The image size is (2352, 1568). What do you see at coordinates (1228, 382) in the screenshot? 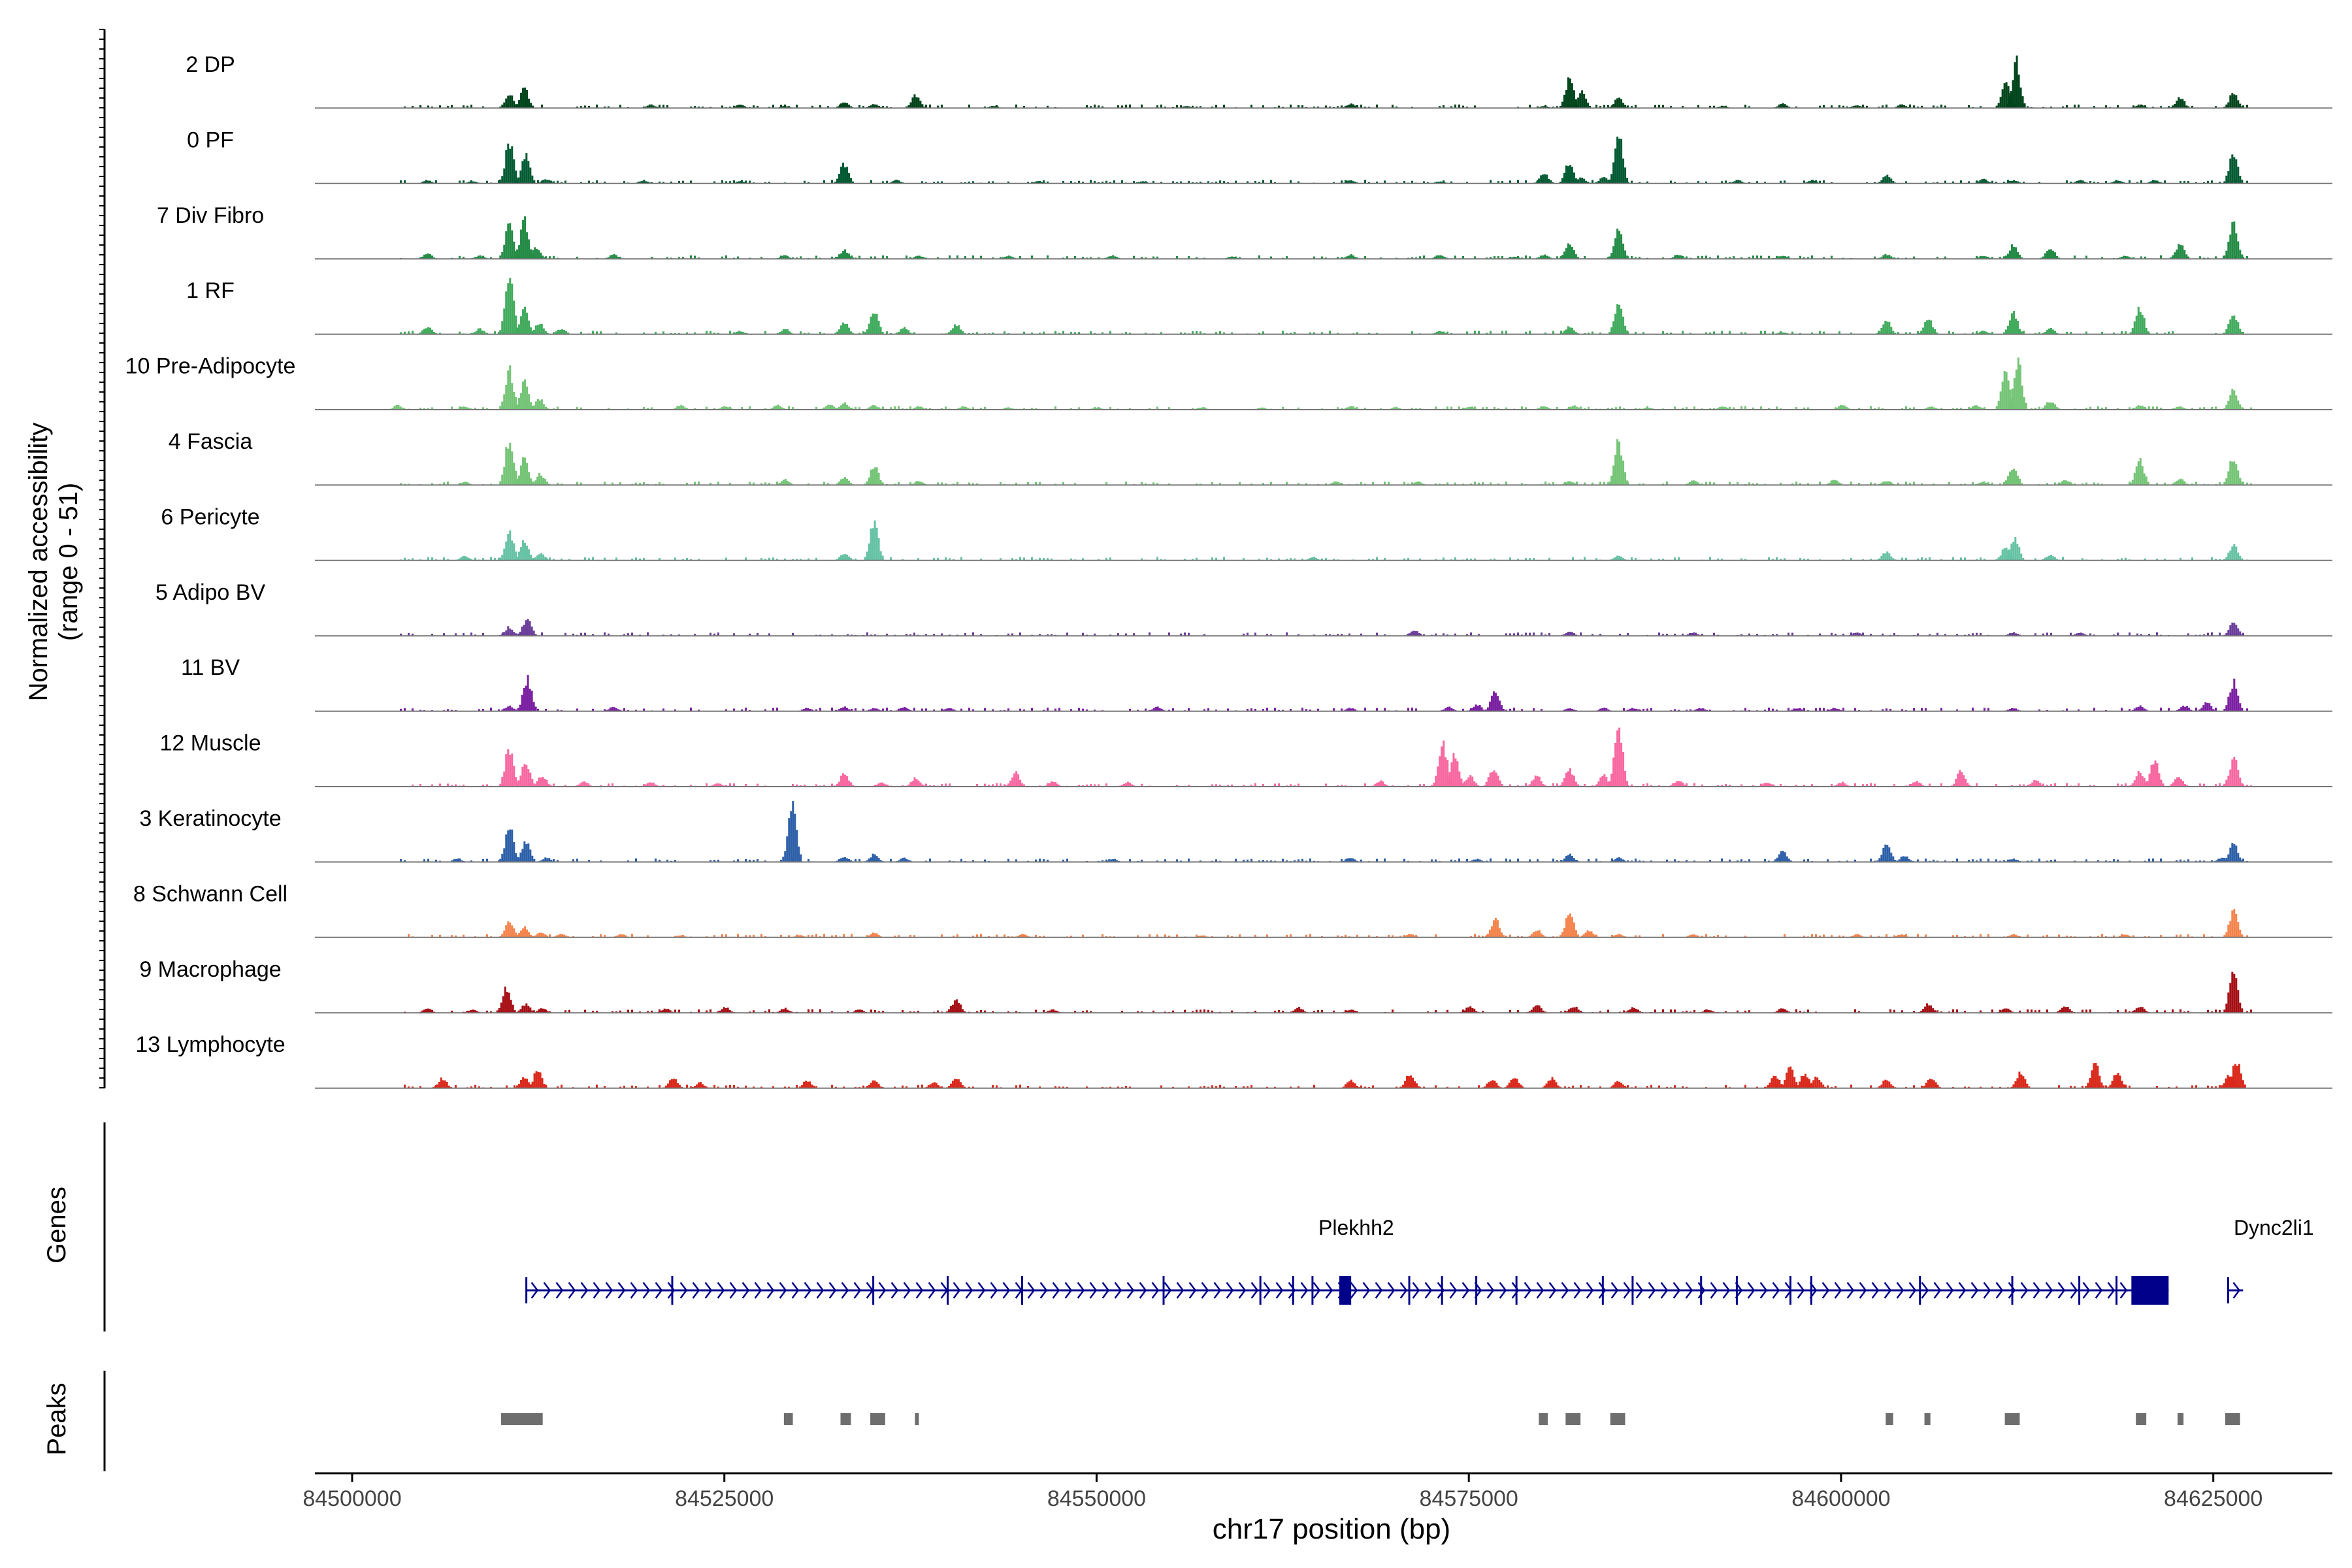
I see `track-10-pre-adipocyte: 10 Pre-Adipocyte` at bounding box center [1228, 382].